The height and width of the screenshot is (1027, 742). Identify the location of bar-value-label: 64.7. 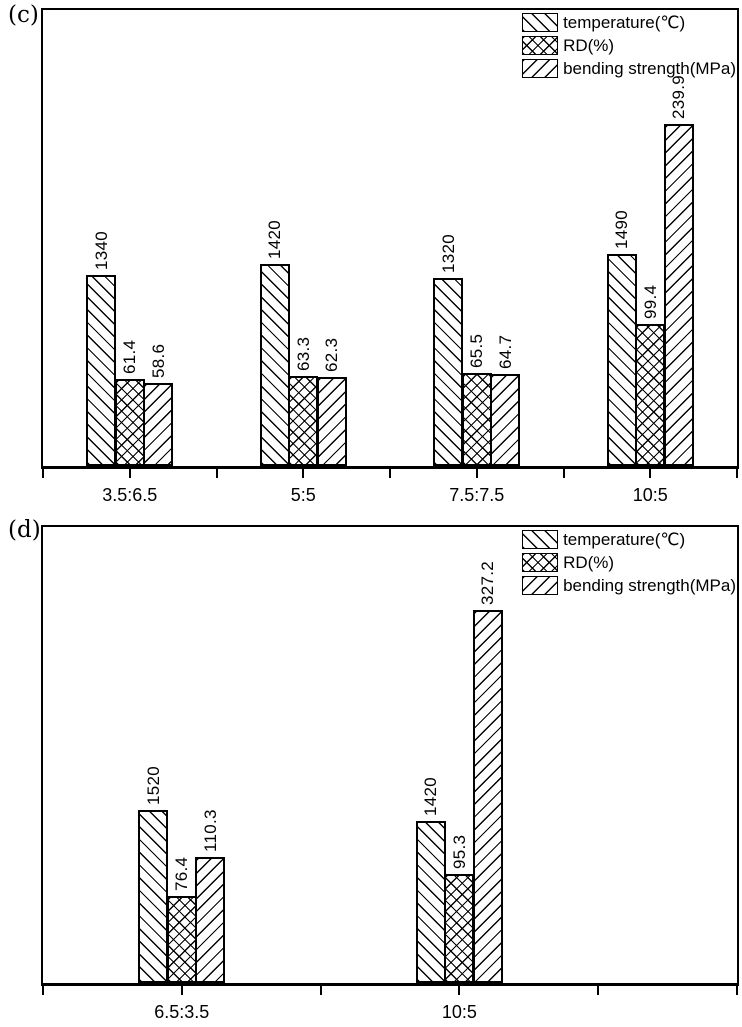
(505, 351).